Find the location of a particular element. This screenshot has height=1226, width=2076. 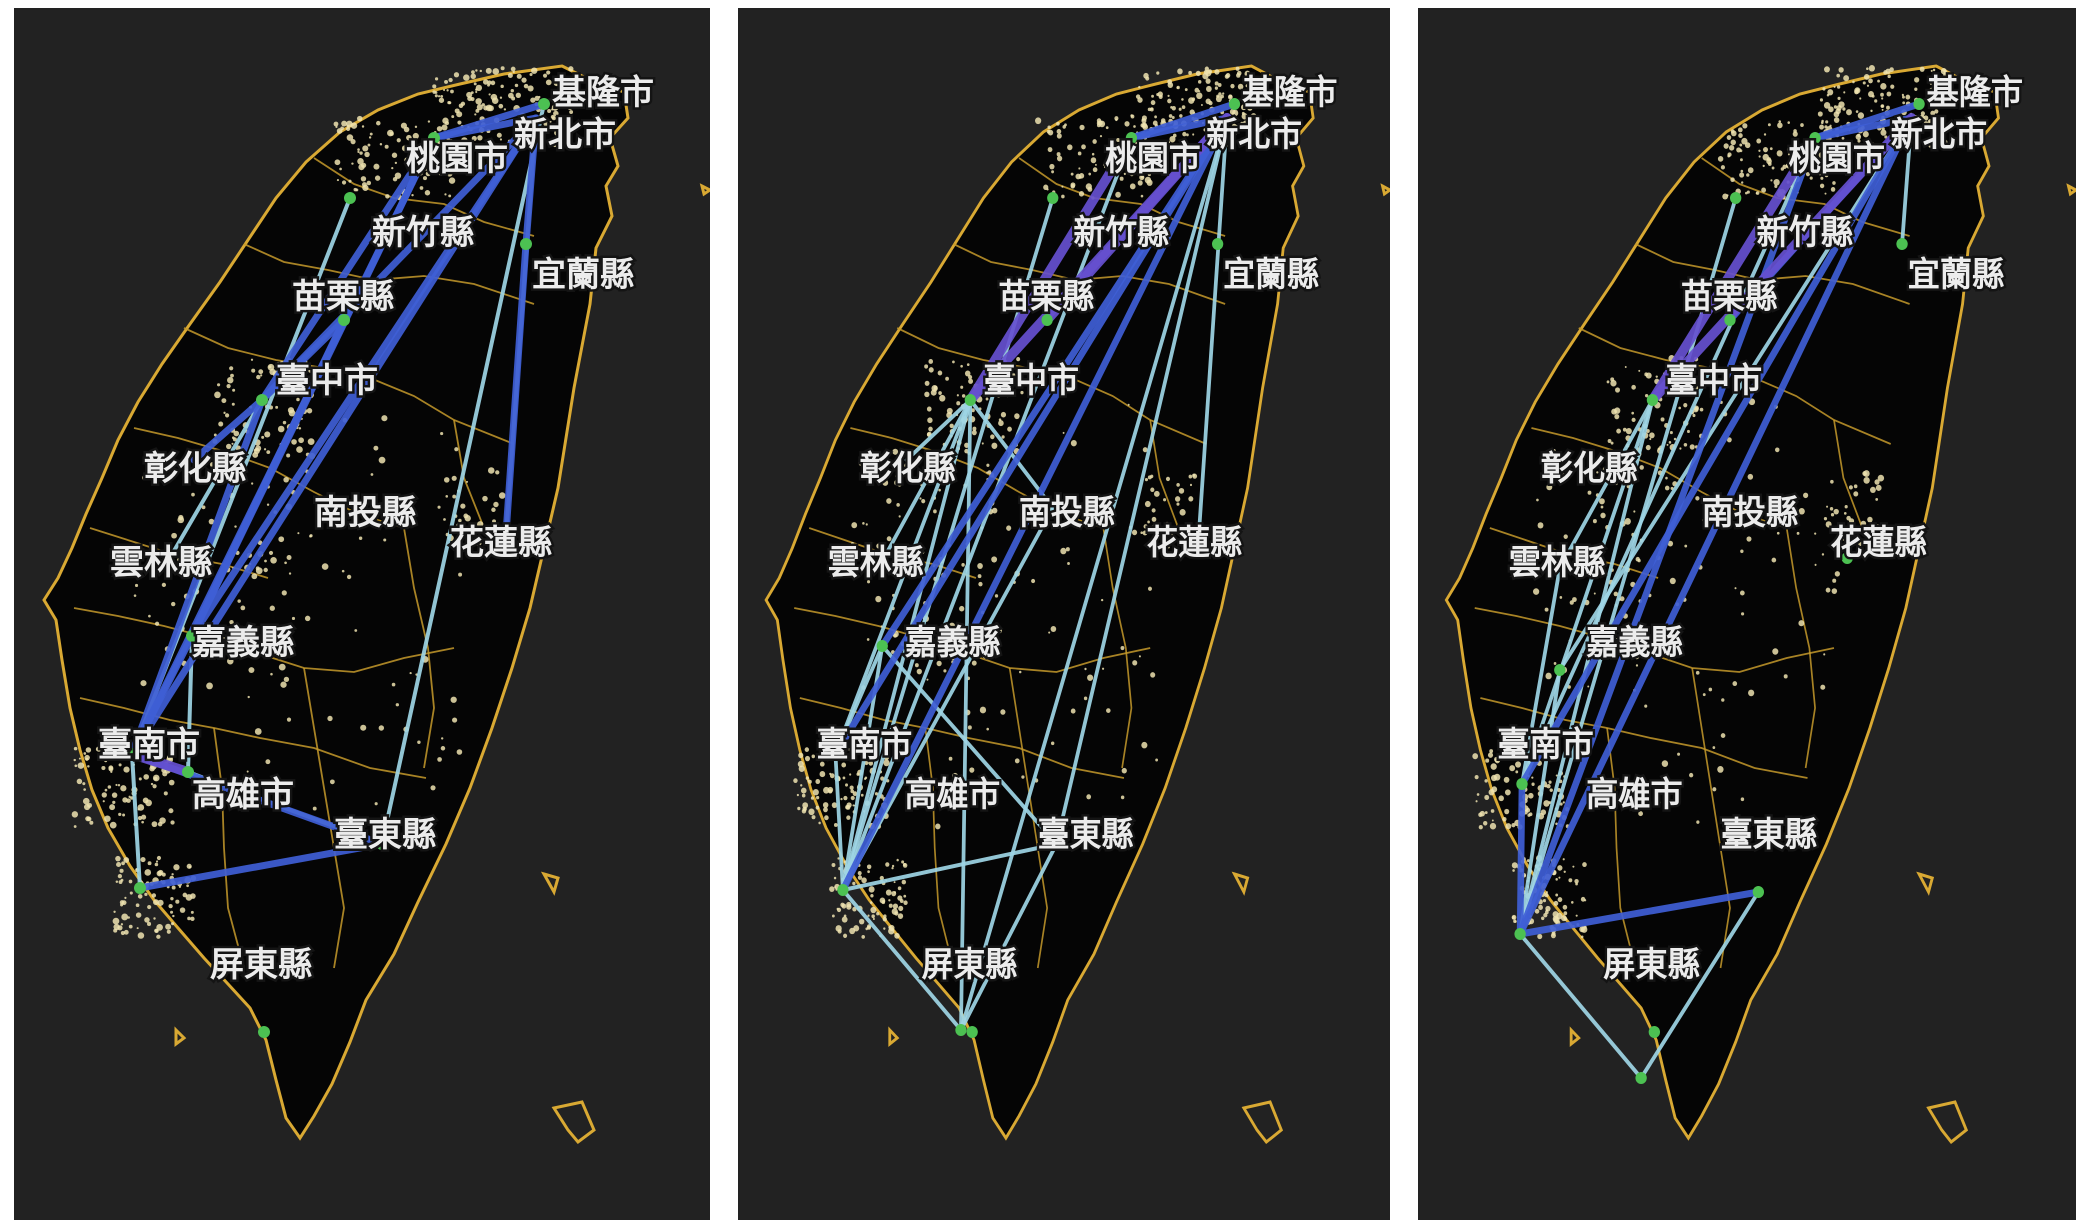

flow-edge-newtaipei-hualien is located at coordinates (1213, 326).